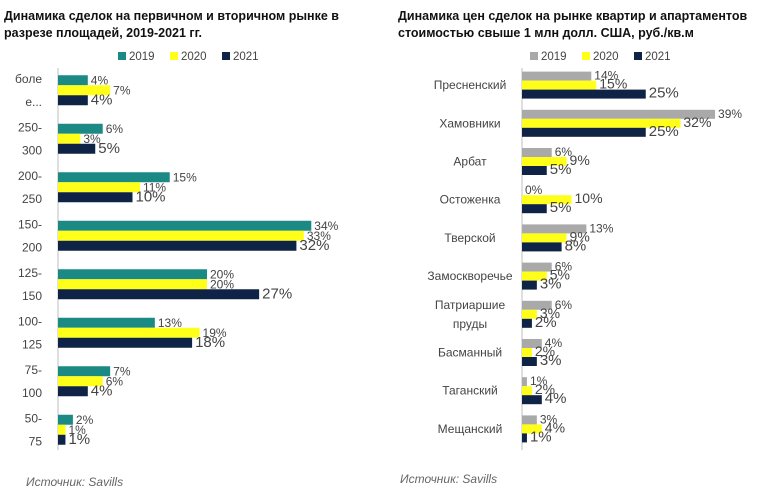 The image size is (773, 492). What do you see at coordinates (589, 198) in the screenshot?
I see `right-data-label-2020: 10%` at bounding box center [589, 198].